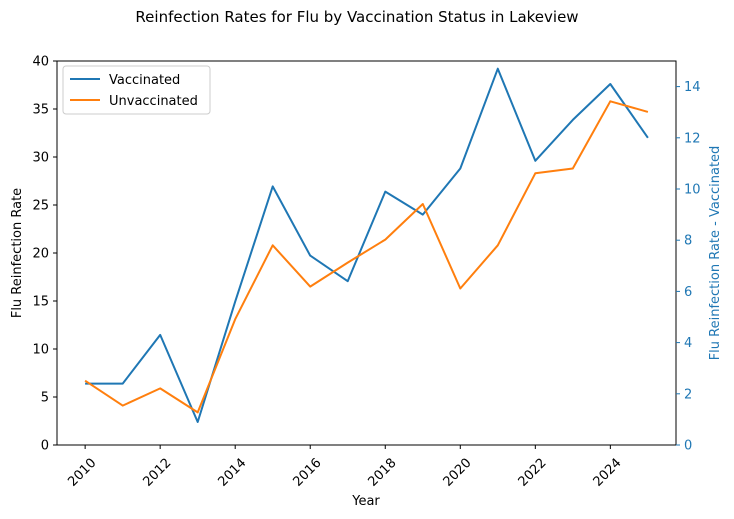 This screenshot has width=734, height=519. Describe the element at coordinates (688, 446) in the screenshot. I see `y-right-tick-label: 0` at that location.